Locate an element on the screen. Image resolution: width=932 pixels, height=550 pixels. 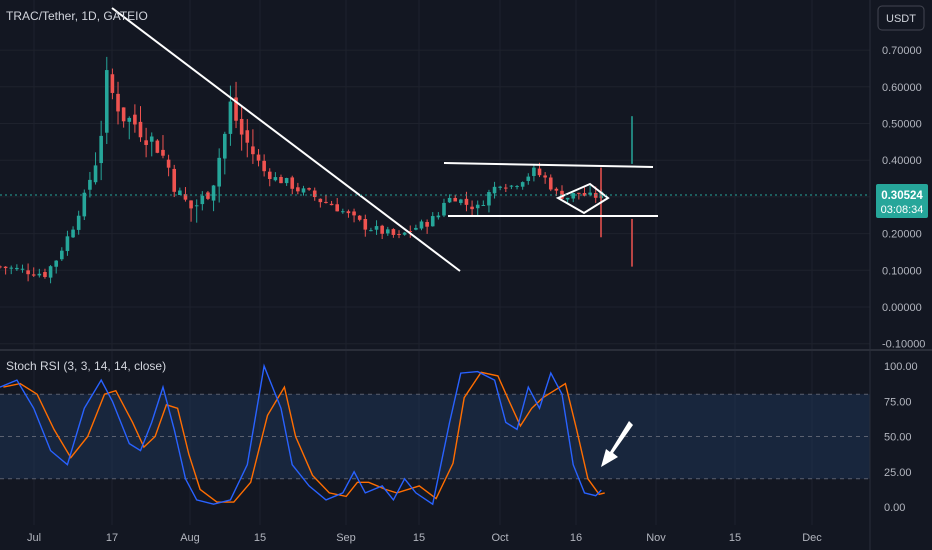
price-tick-label: -0.10000 is located at coordinates (903, 345).